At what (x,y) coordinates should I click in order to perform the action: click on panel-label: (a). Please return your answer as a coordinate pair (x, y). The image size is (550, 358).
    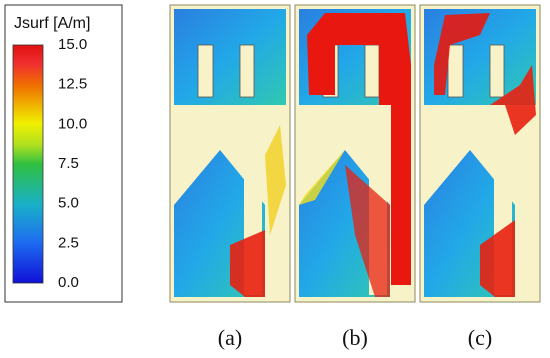
    Looking at the image, I should click on (230, 337).